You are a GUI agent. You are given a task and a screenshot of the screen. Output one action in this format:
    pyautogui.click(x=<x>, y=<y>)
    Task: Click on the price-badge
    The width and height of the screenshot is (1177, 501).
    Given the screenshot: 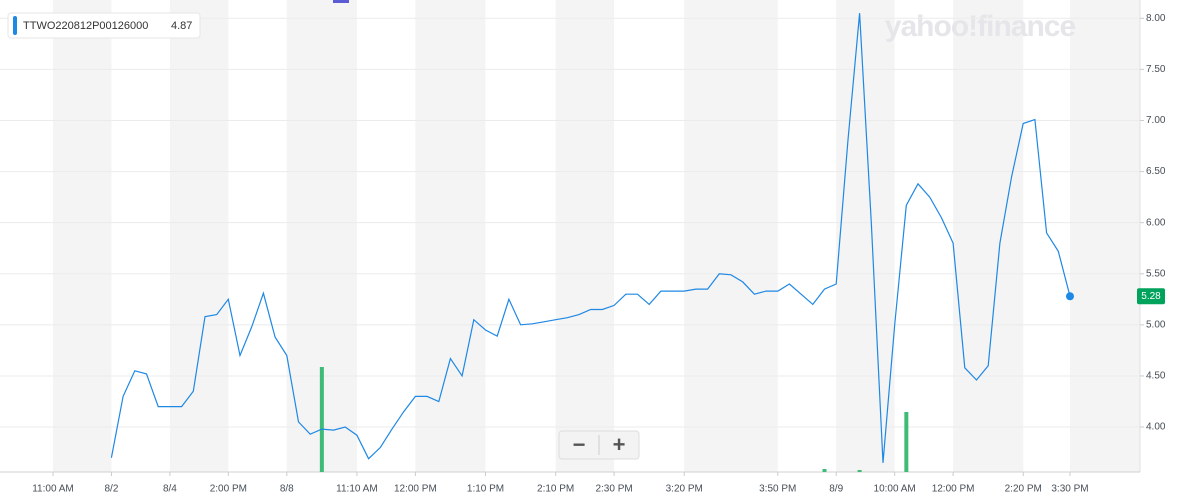 What is the action you would take?
    pyautogui.click(x=1151, y=296)
    